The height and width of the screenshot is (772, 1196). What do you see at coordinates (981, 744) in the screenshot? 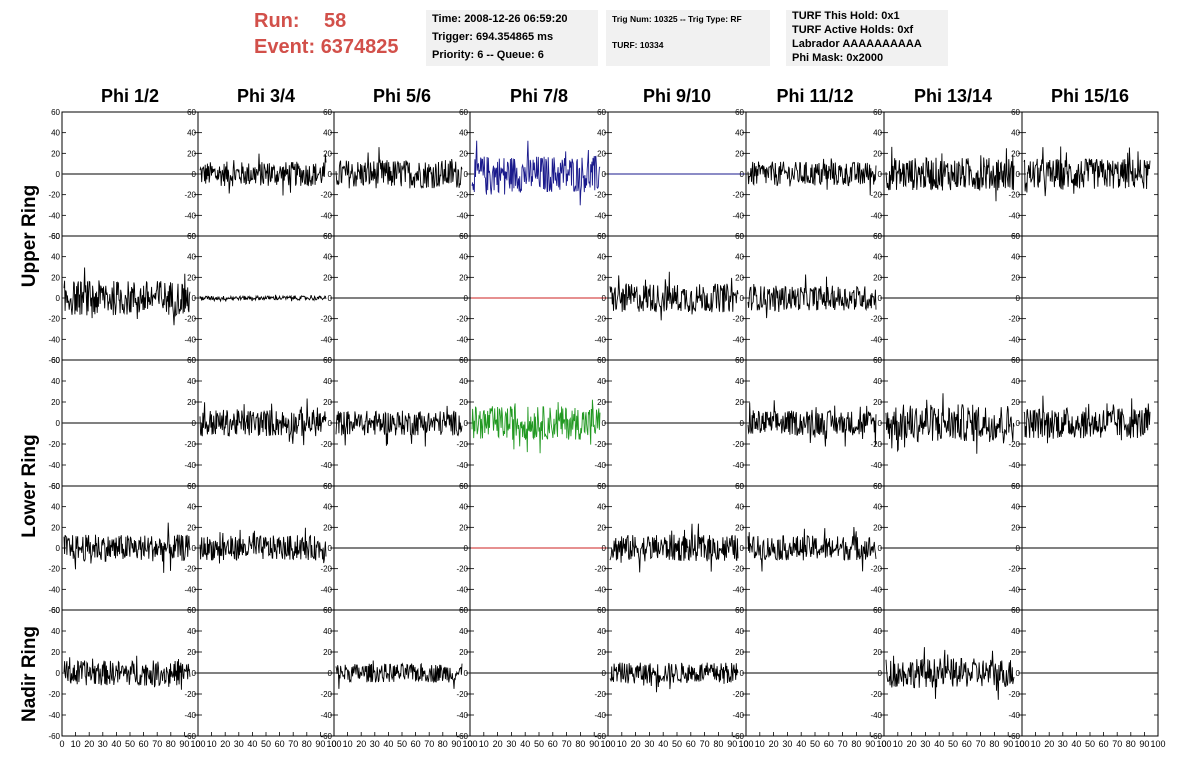
I see `x-tick-label: 70` at bounding box center [981, 744].